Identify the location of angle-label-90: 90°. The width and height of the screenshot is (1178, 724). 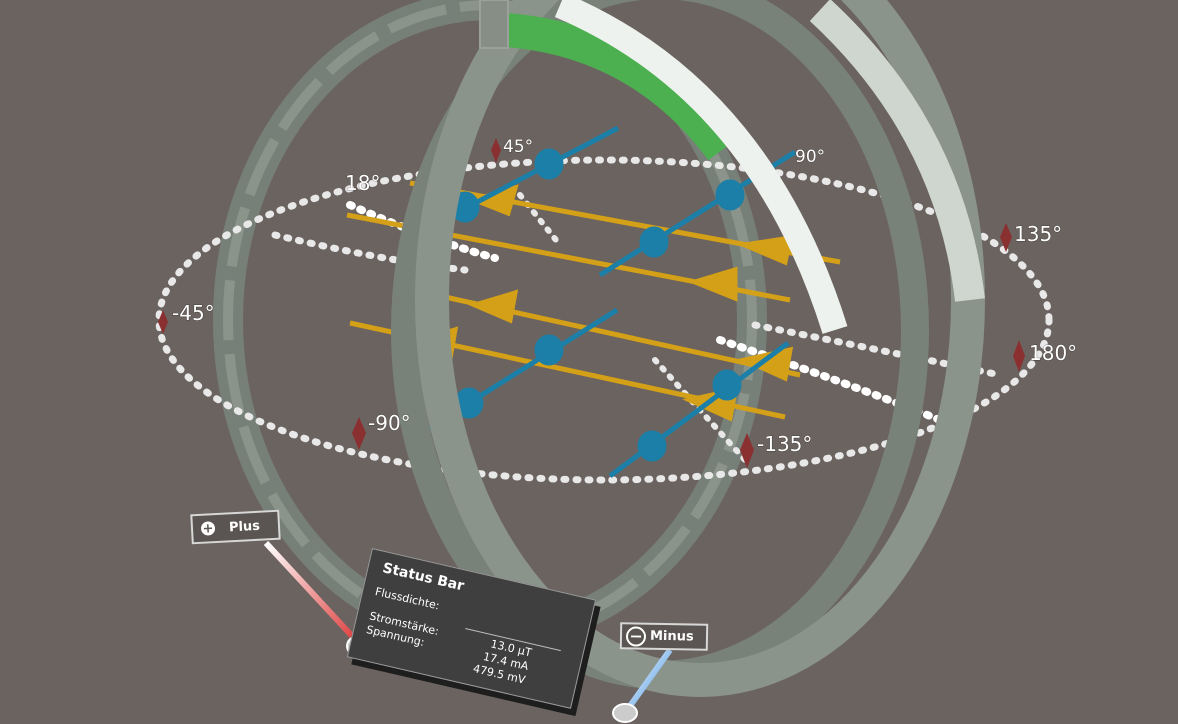
(810, 157).